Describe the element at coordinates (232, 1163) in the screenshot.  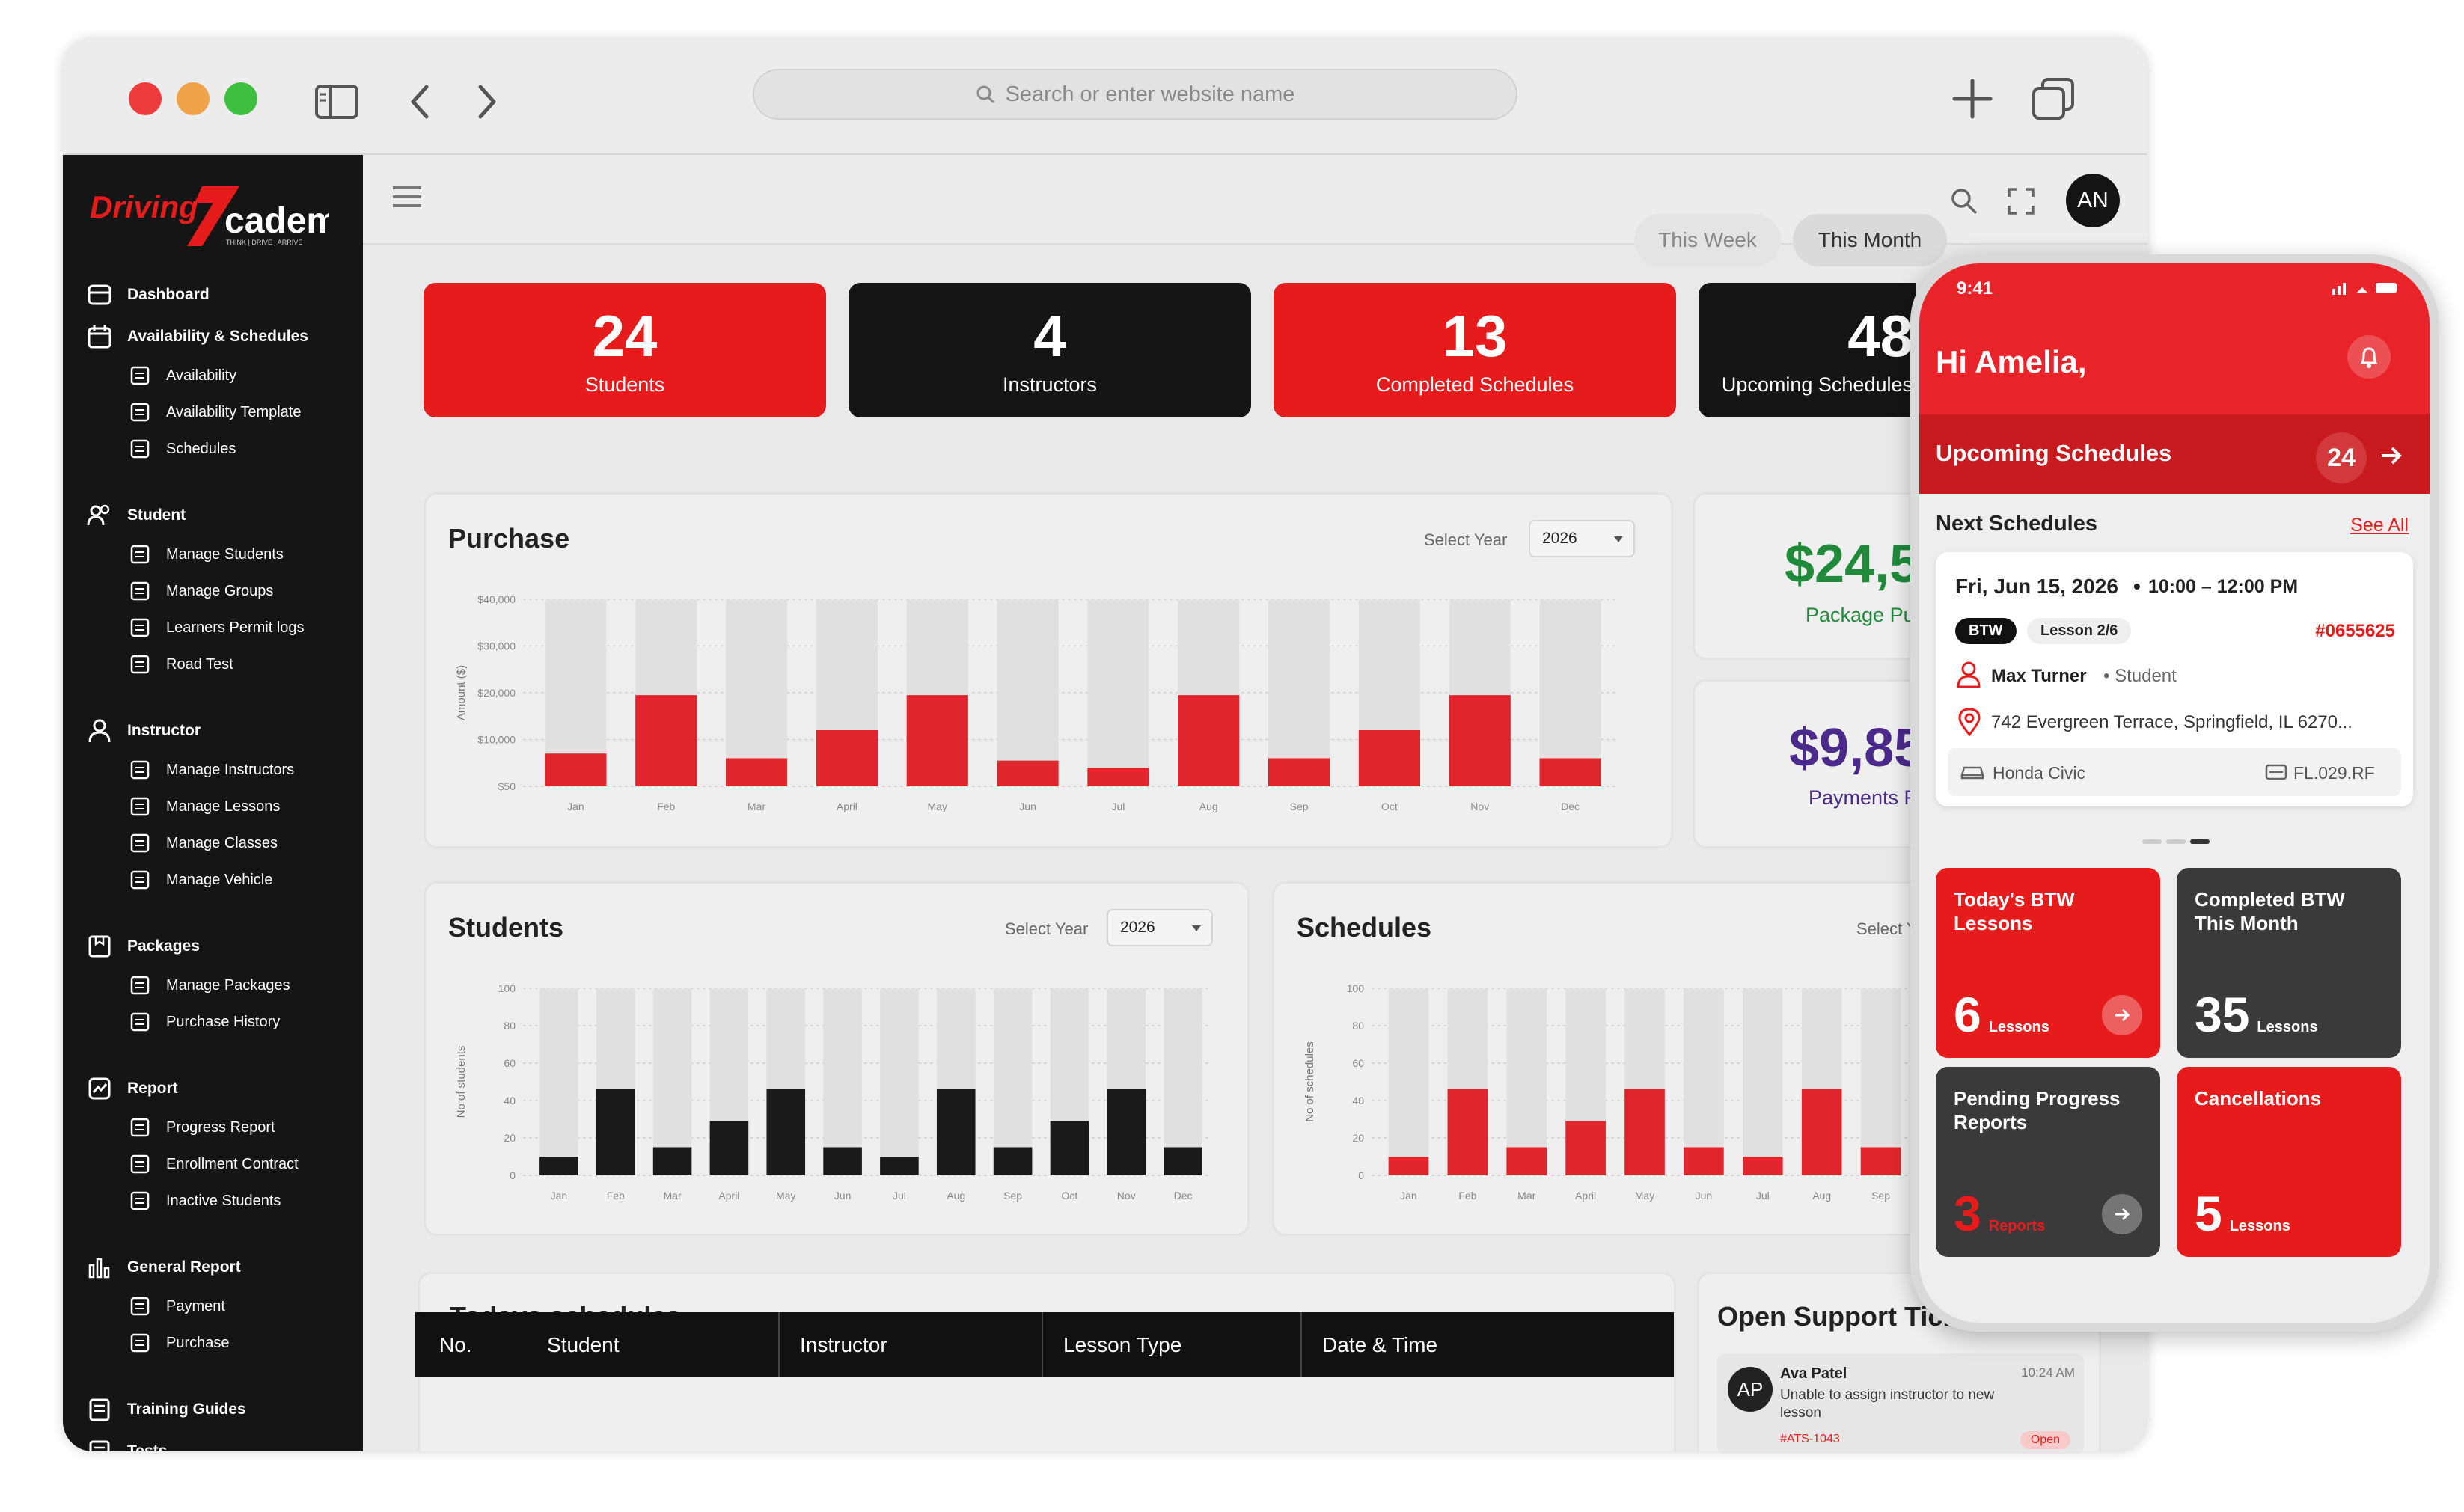
I see `sidebar-subitem-label: Enrollment Contract` at that location.